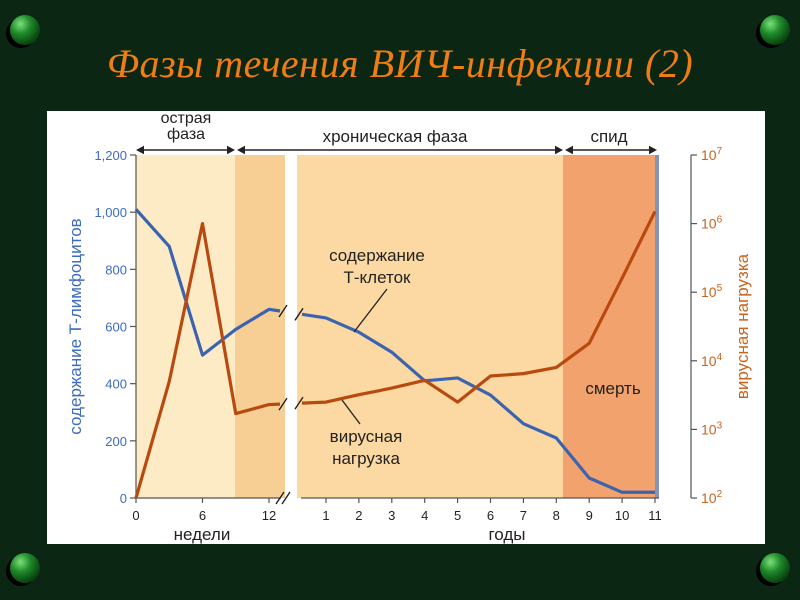  What do you see at coordinates (712, 154) in the screenshot?
I see `right-axis-tick-label-5: 107` at bounding box center [712, 154].